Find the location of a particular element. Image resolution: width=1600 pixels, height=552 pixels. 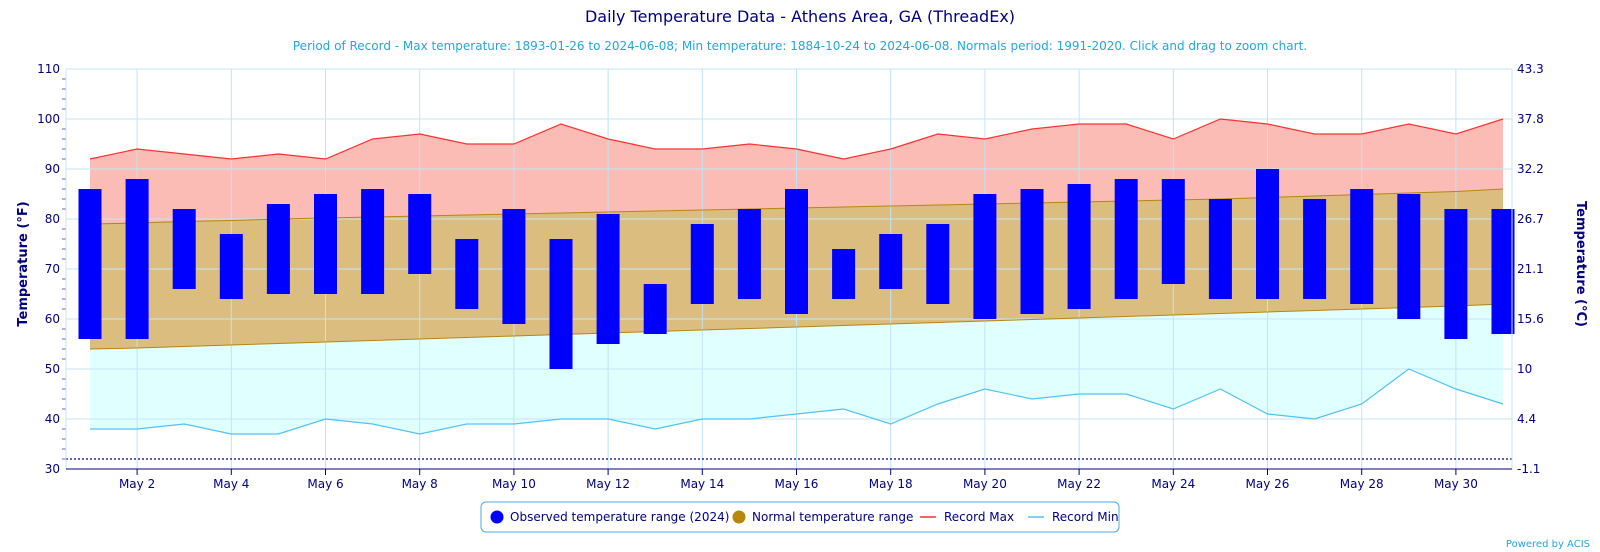

x-tick-label: May 28 is located at coordinates (1362, 484).